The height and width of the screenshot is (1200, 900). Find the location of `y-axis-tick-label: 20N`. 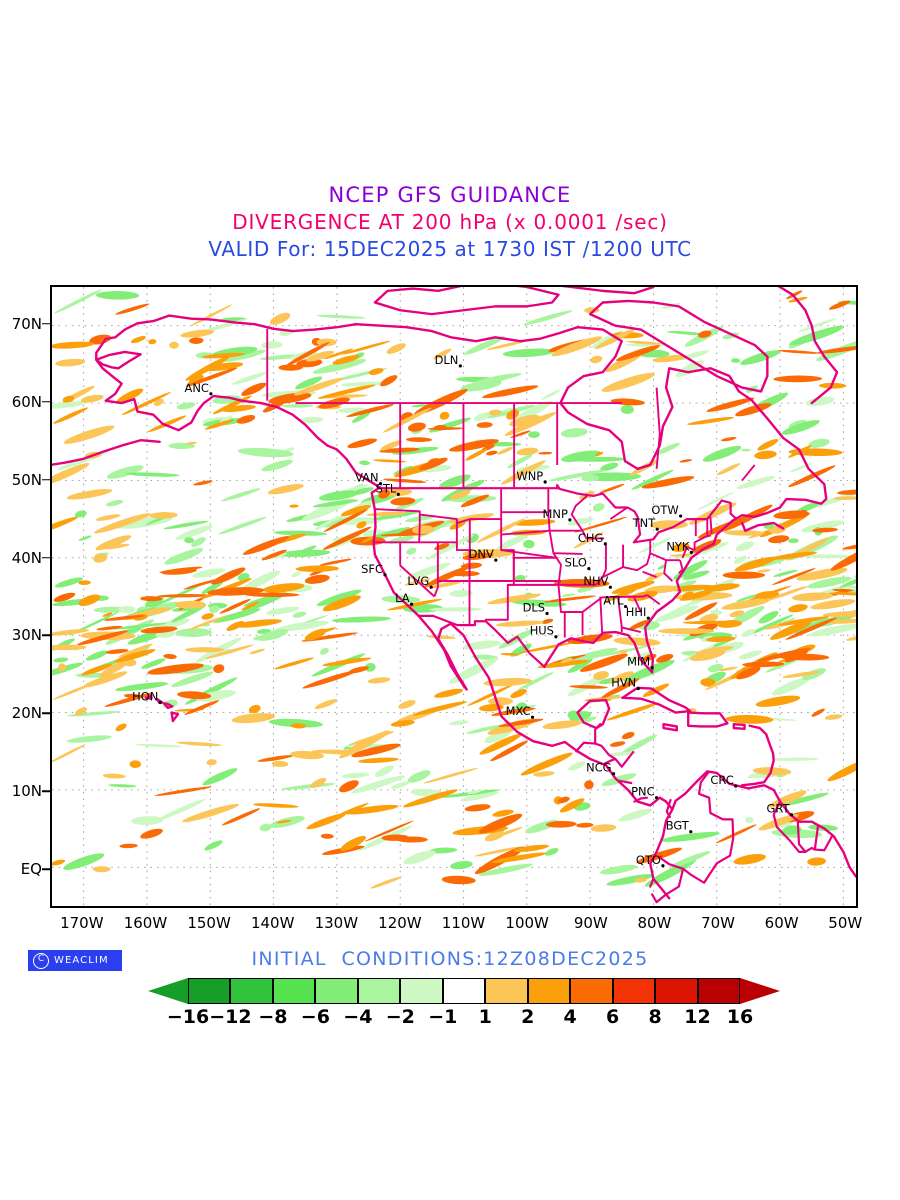

y-axis-tick-label: 20N is located at coordinates (26, 713).